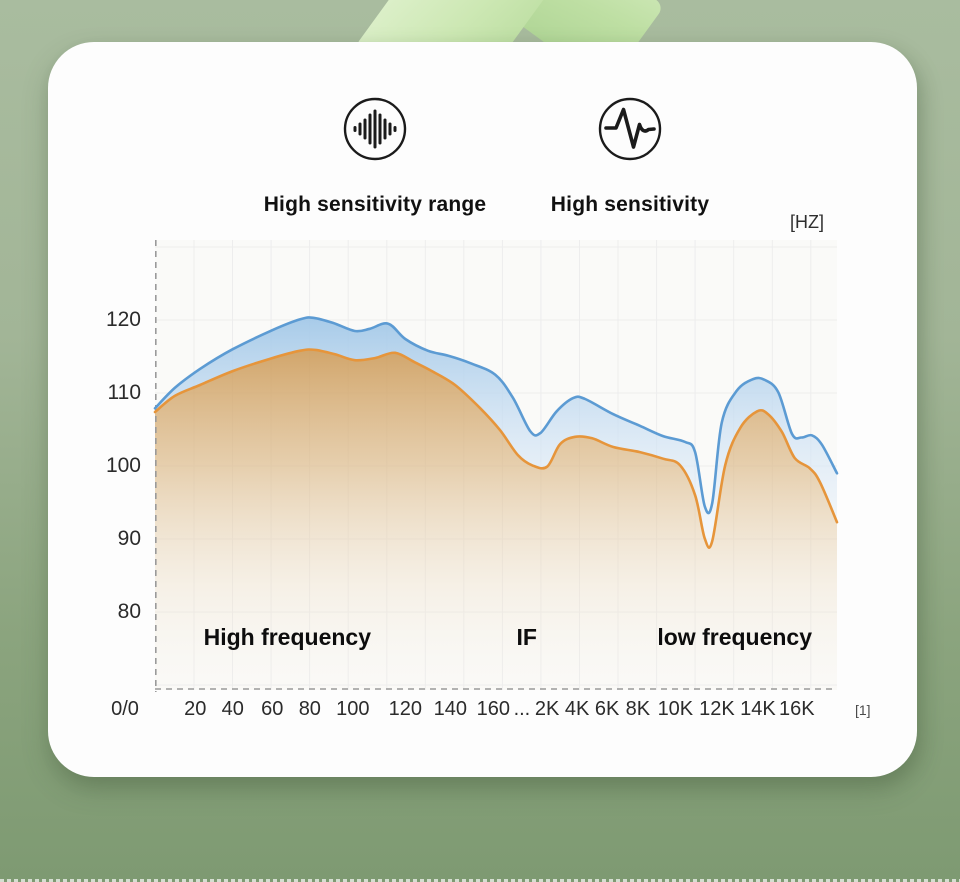 This screenshot has width=960, height=882. What do you see at coordinates (547, 709) in the screenshot?
I see `x-tick-2K: 2K` at bounding box center [547, 709].